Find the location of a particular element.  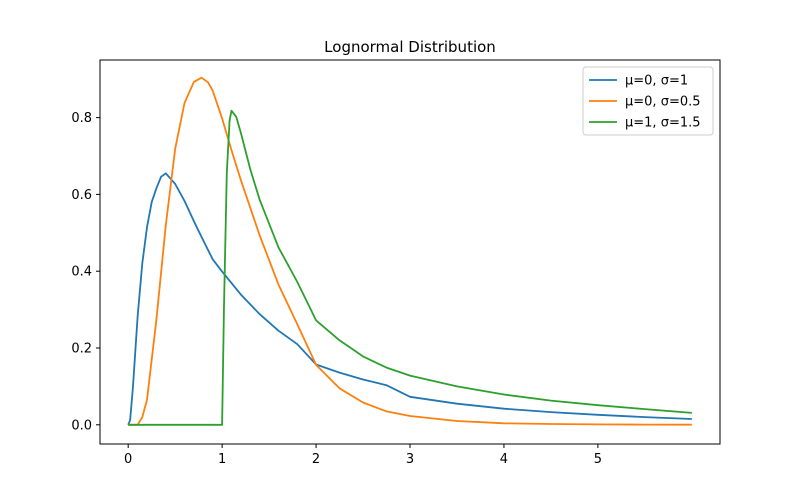

x-tick-label: 1 is located at coordinates (222, 459).